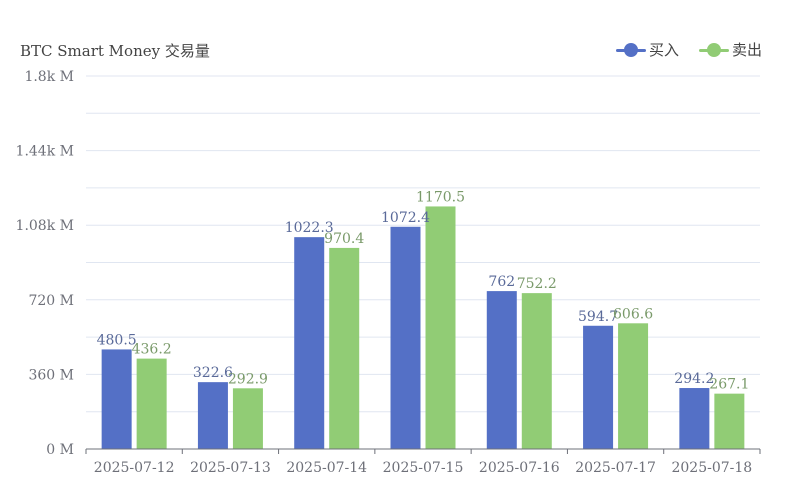  I want to click on data-label-sell: 1170.5, so click(440, 197).